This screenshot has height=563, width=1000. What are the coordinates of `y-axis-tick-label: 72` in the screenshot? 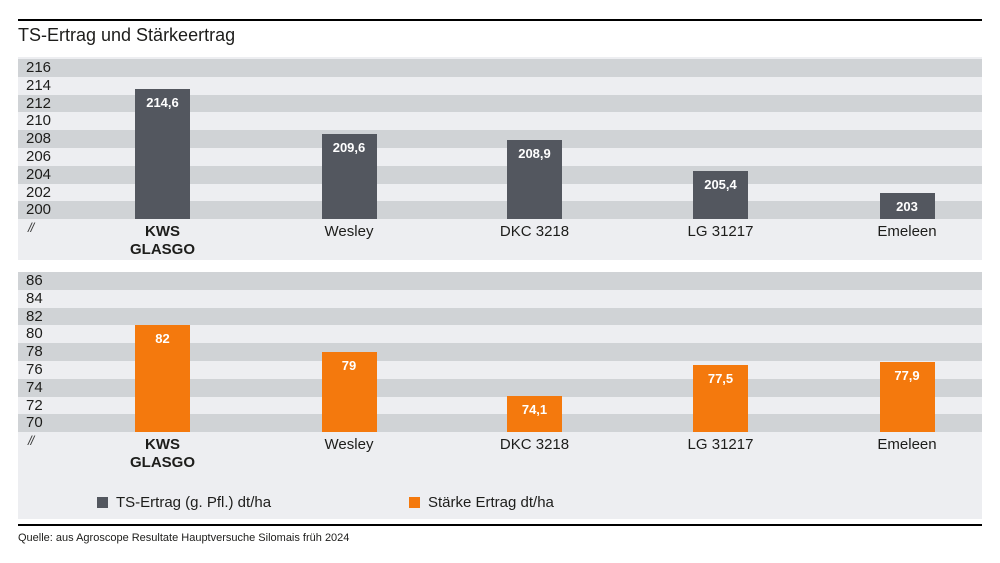 It's located at (34, 405).